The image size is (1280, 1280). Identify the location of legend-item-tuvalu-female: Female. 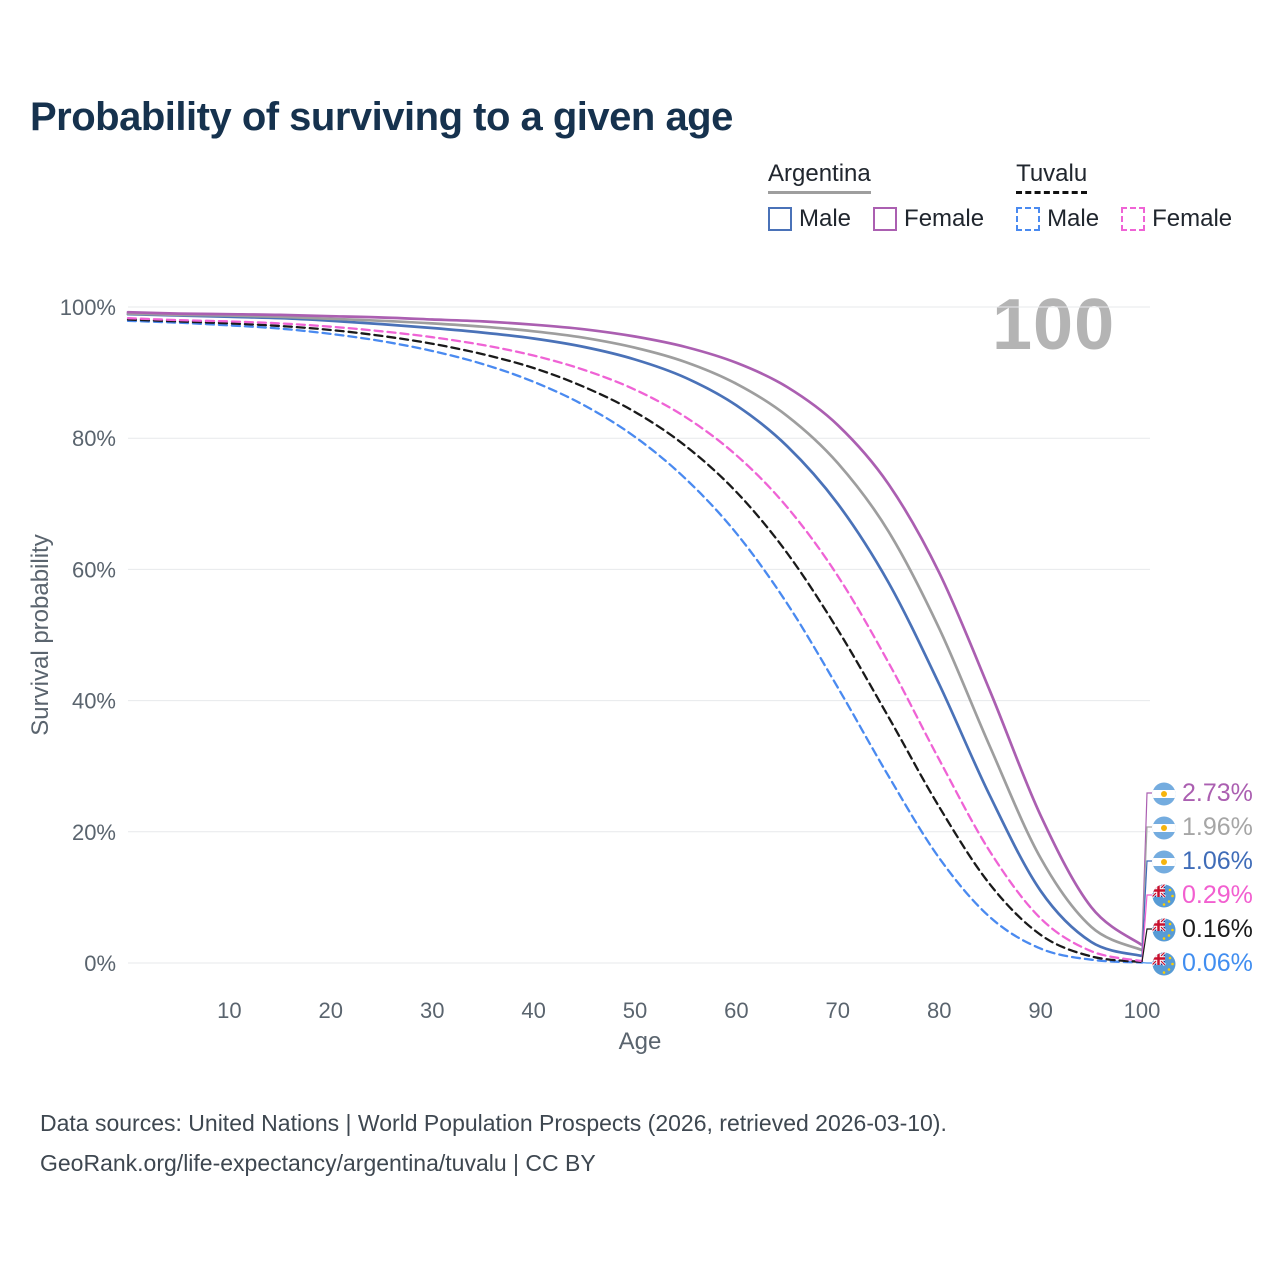
(1176, 219).